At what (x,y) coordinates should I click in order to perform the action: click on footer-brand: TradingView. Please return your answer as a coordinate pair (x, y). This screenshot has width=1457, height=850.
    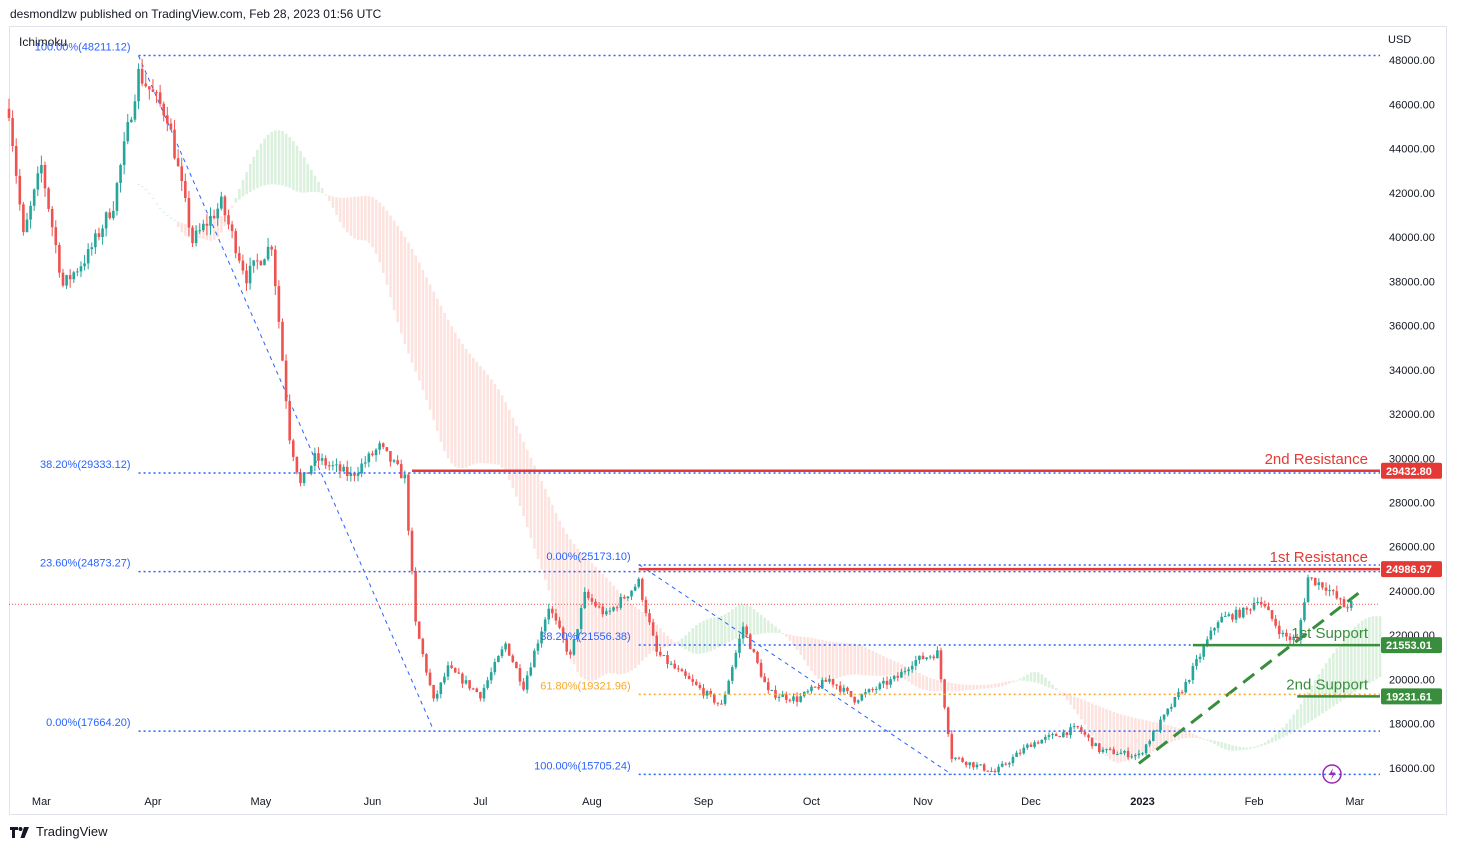
    Looking at the image, I should click on (72, 831).